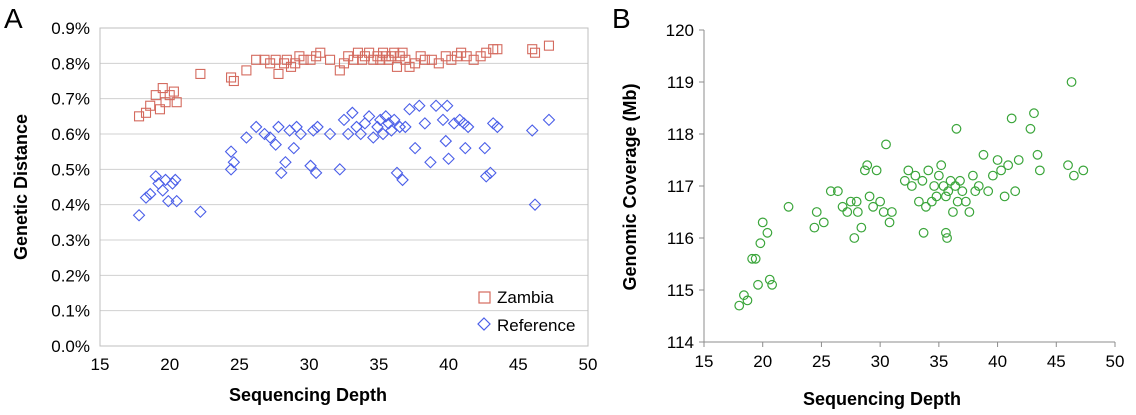  Describe the element at coordinates (344, 364) in the screenshot. I see `panel-a-x-tick-labels: 15 20 25 30 35 40 45 50` at that location.